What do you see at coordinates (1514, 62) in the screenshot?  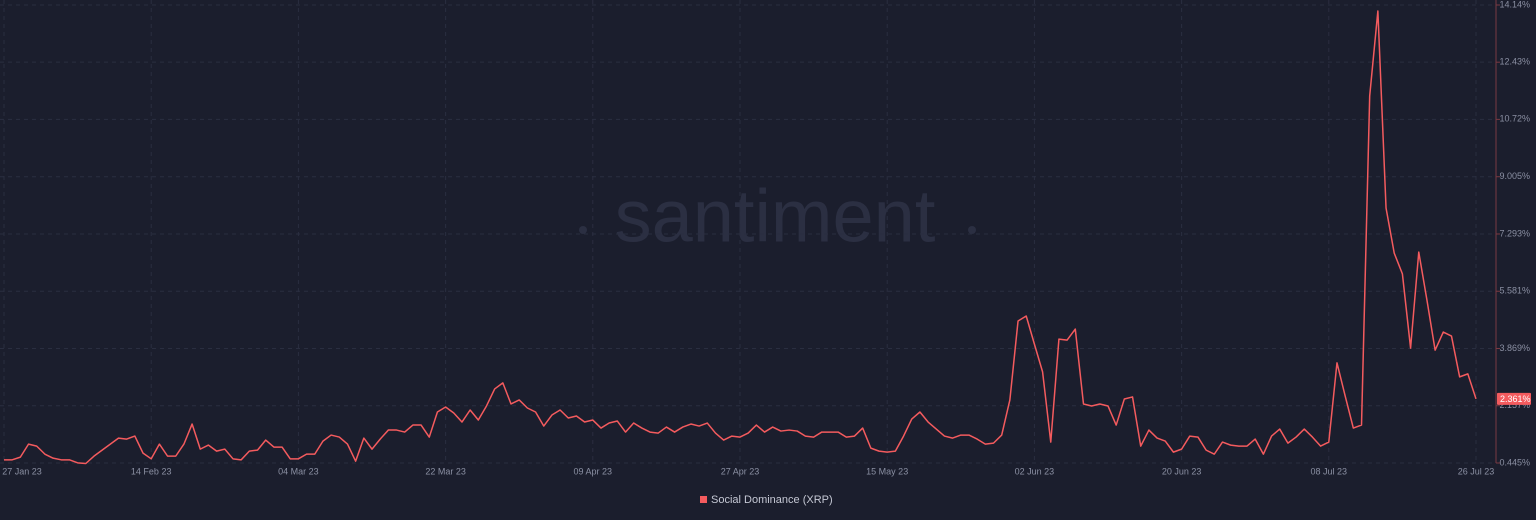 I see `y-tick-label: 12.43%` at bounding box center [1514, 62].